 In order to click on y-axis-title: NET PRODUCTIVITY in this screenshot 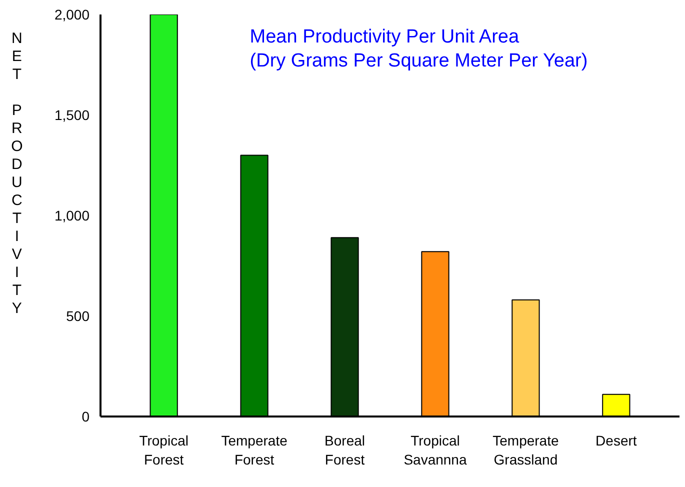, I will do `click(16, 174)`.